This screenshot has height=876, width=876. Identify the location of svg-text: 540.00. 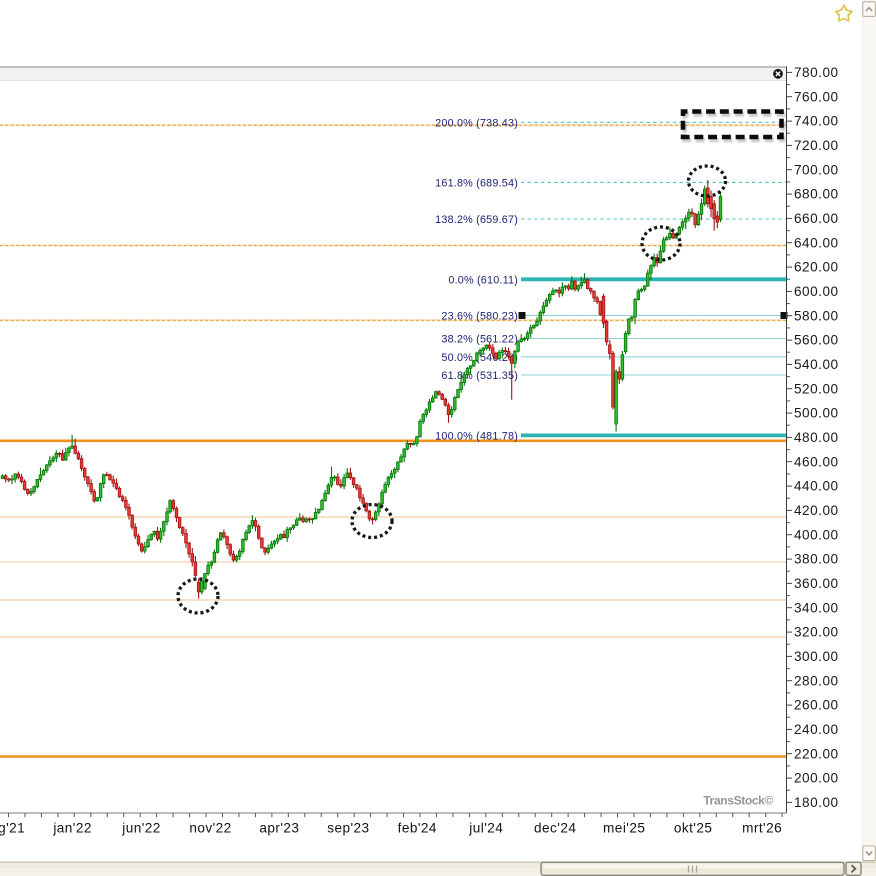
(816, 364).